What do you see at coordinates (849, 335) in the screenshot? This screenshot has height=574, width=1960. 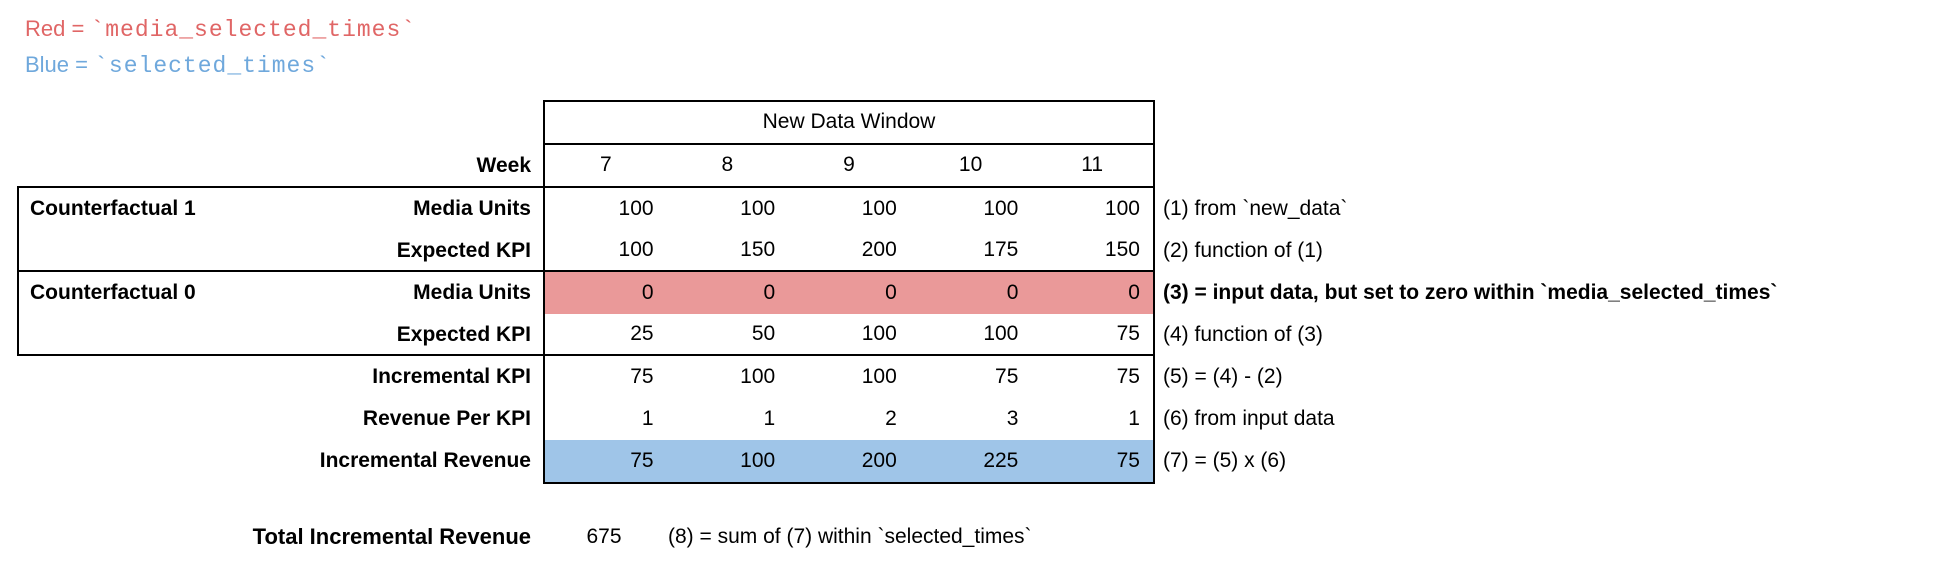 I see `table-row-expected-kpi-cf0: 25 50 100 100 75` at bounding box center [849, 335].